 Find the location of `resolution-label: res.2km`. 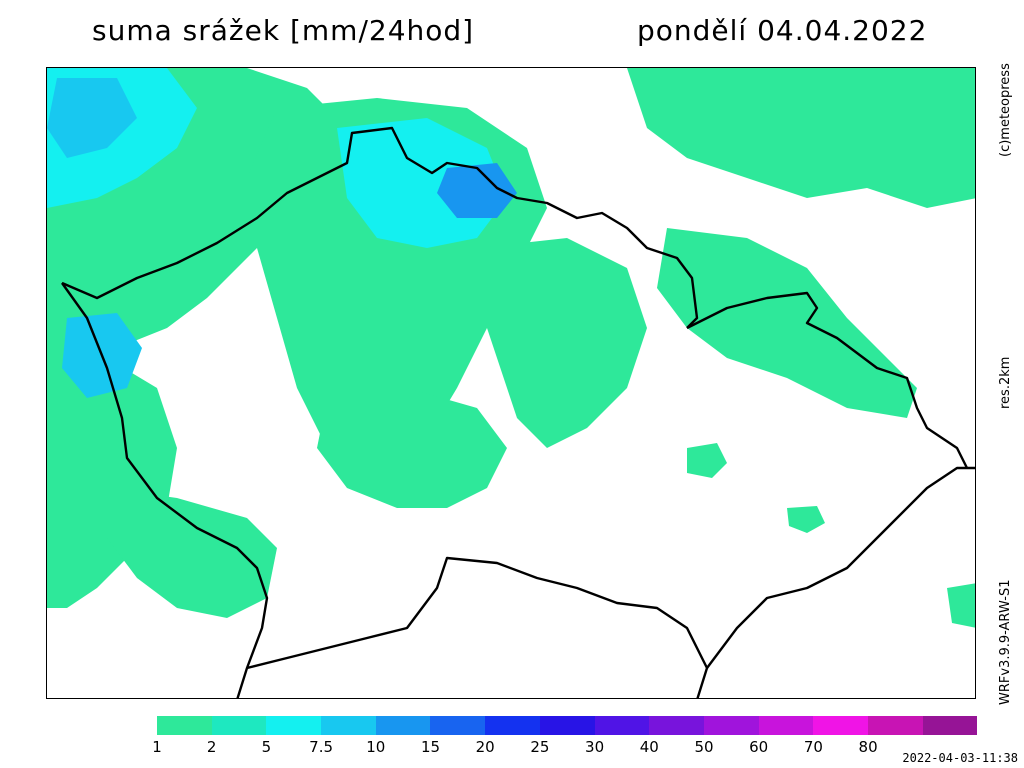

resolution-label: res.2km is located at coordinates (1005, 382).